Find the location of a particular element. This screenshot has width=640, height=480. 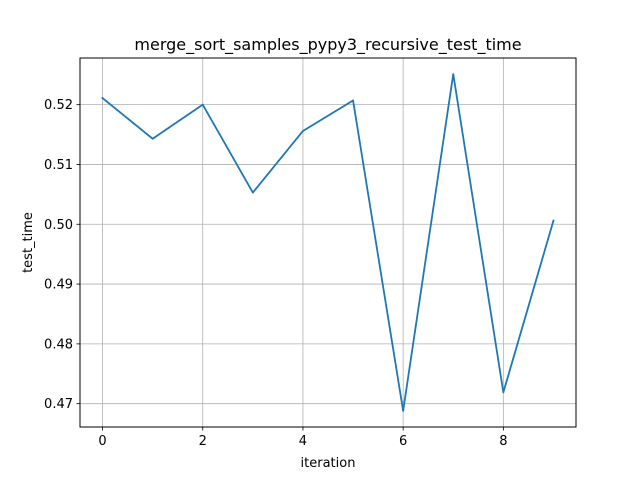

x-tick-label: 4 is located at coordinates (303, 441).